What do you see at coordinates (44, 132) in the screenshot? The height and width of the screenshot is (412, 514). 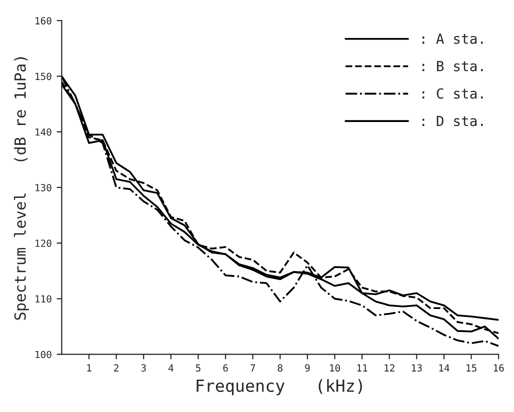 I see `y-tick-label: 140` at bounding box center [44, 132].